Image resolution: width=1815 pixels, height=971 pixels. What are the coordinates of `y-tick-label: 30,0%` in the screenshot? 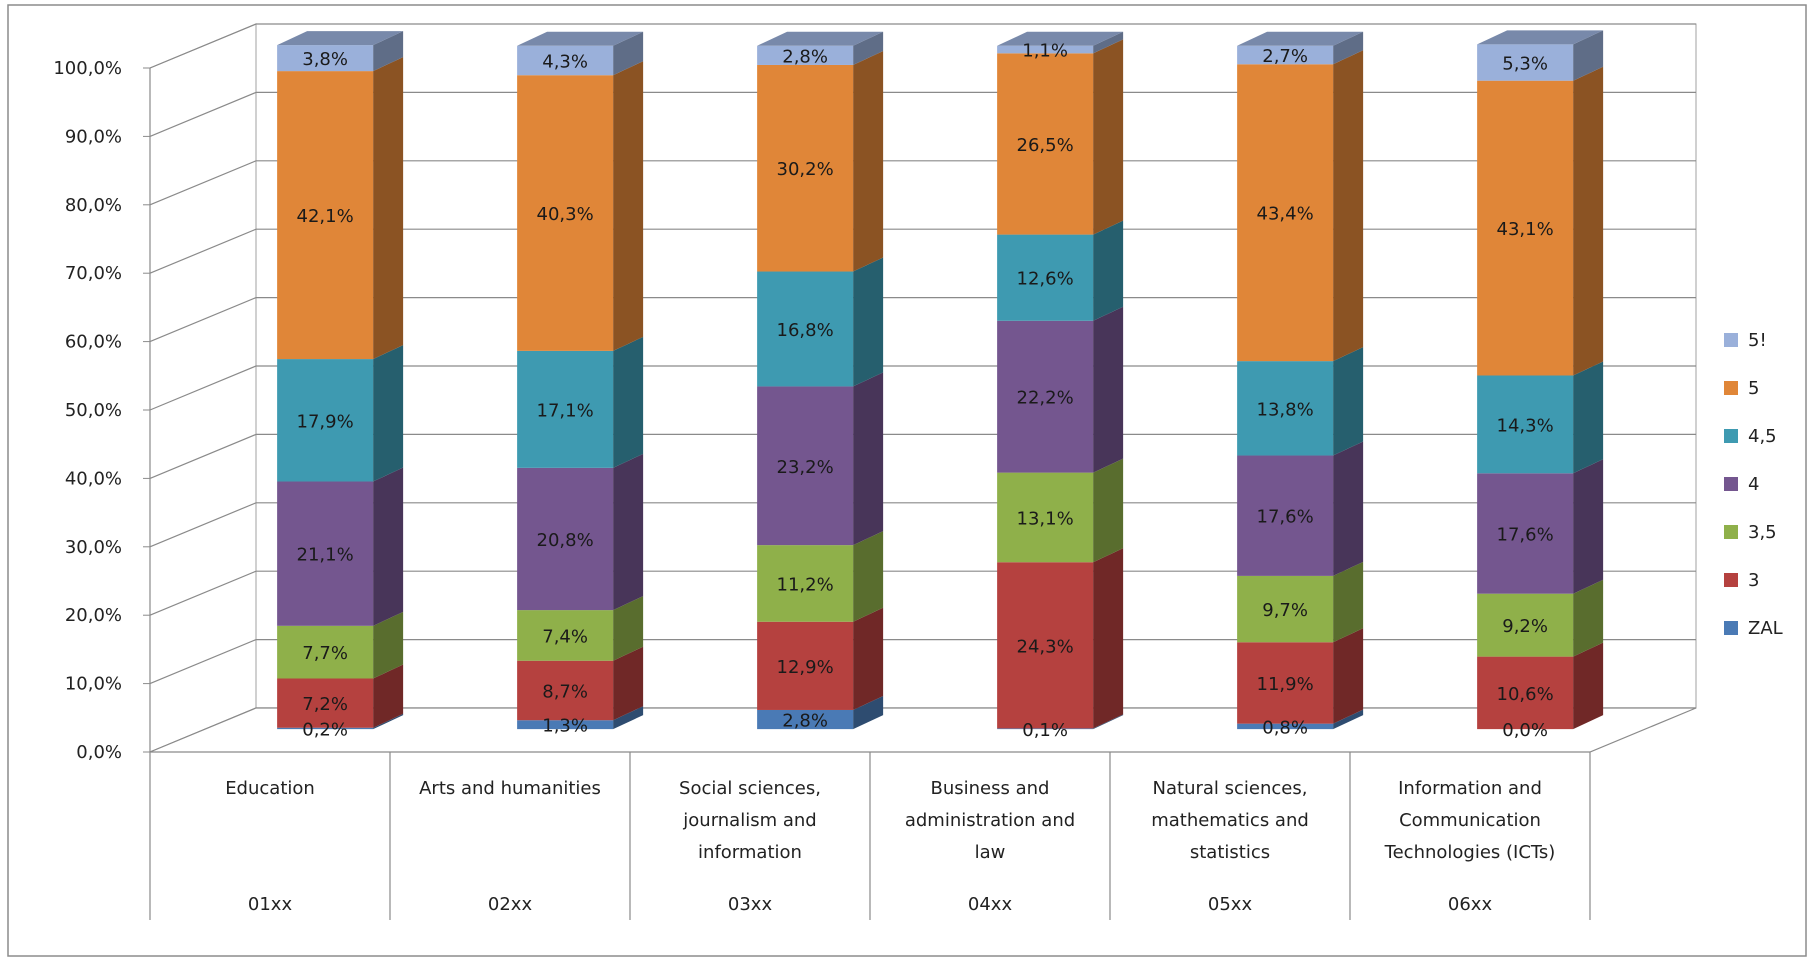 It's located at (93, 547).